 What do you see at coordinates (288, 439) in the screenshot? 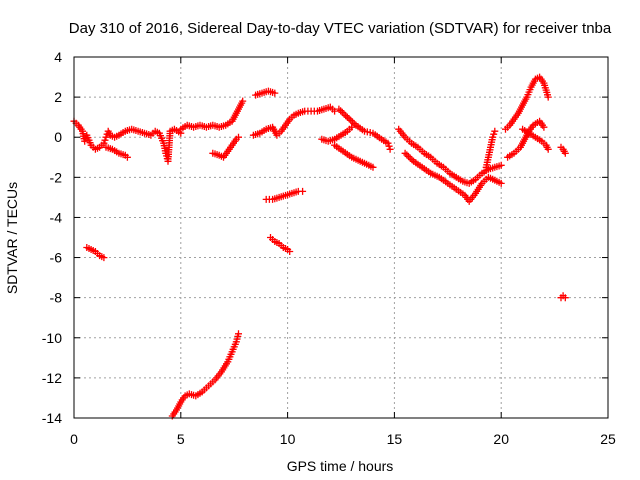
I see `x-tick-label: 10` at bounding box center [288, 439].